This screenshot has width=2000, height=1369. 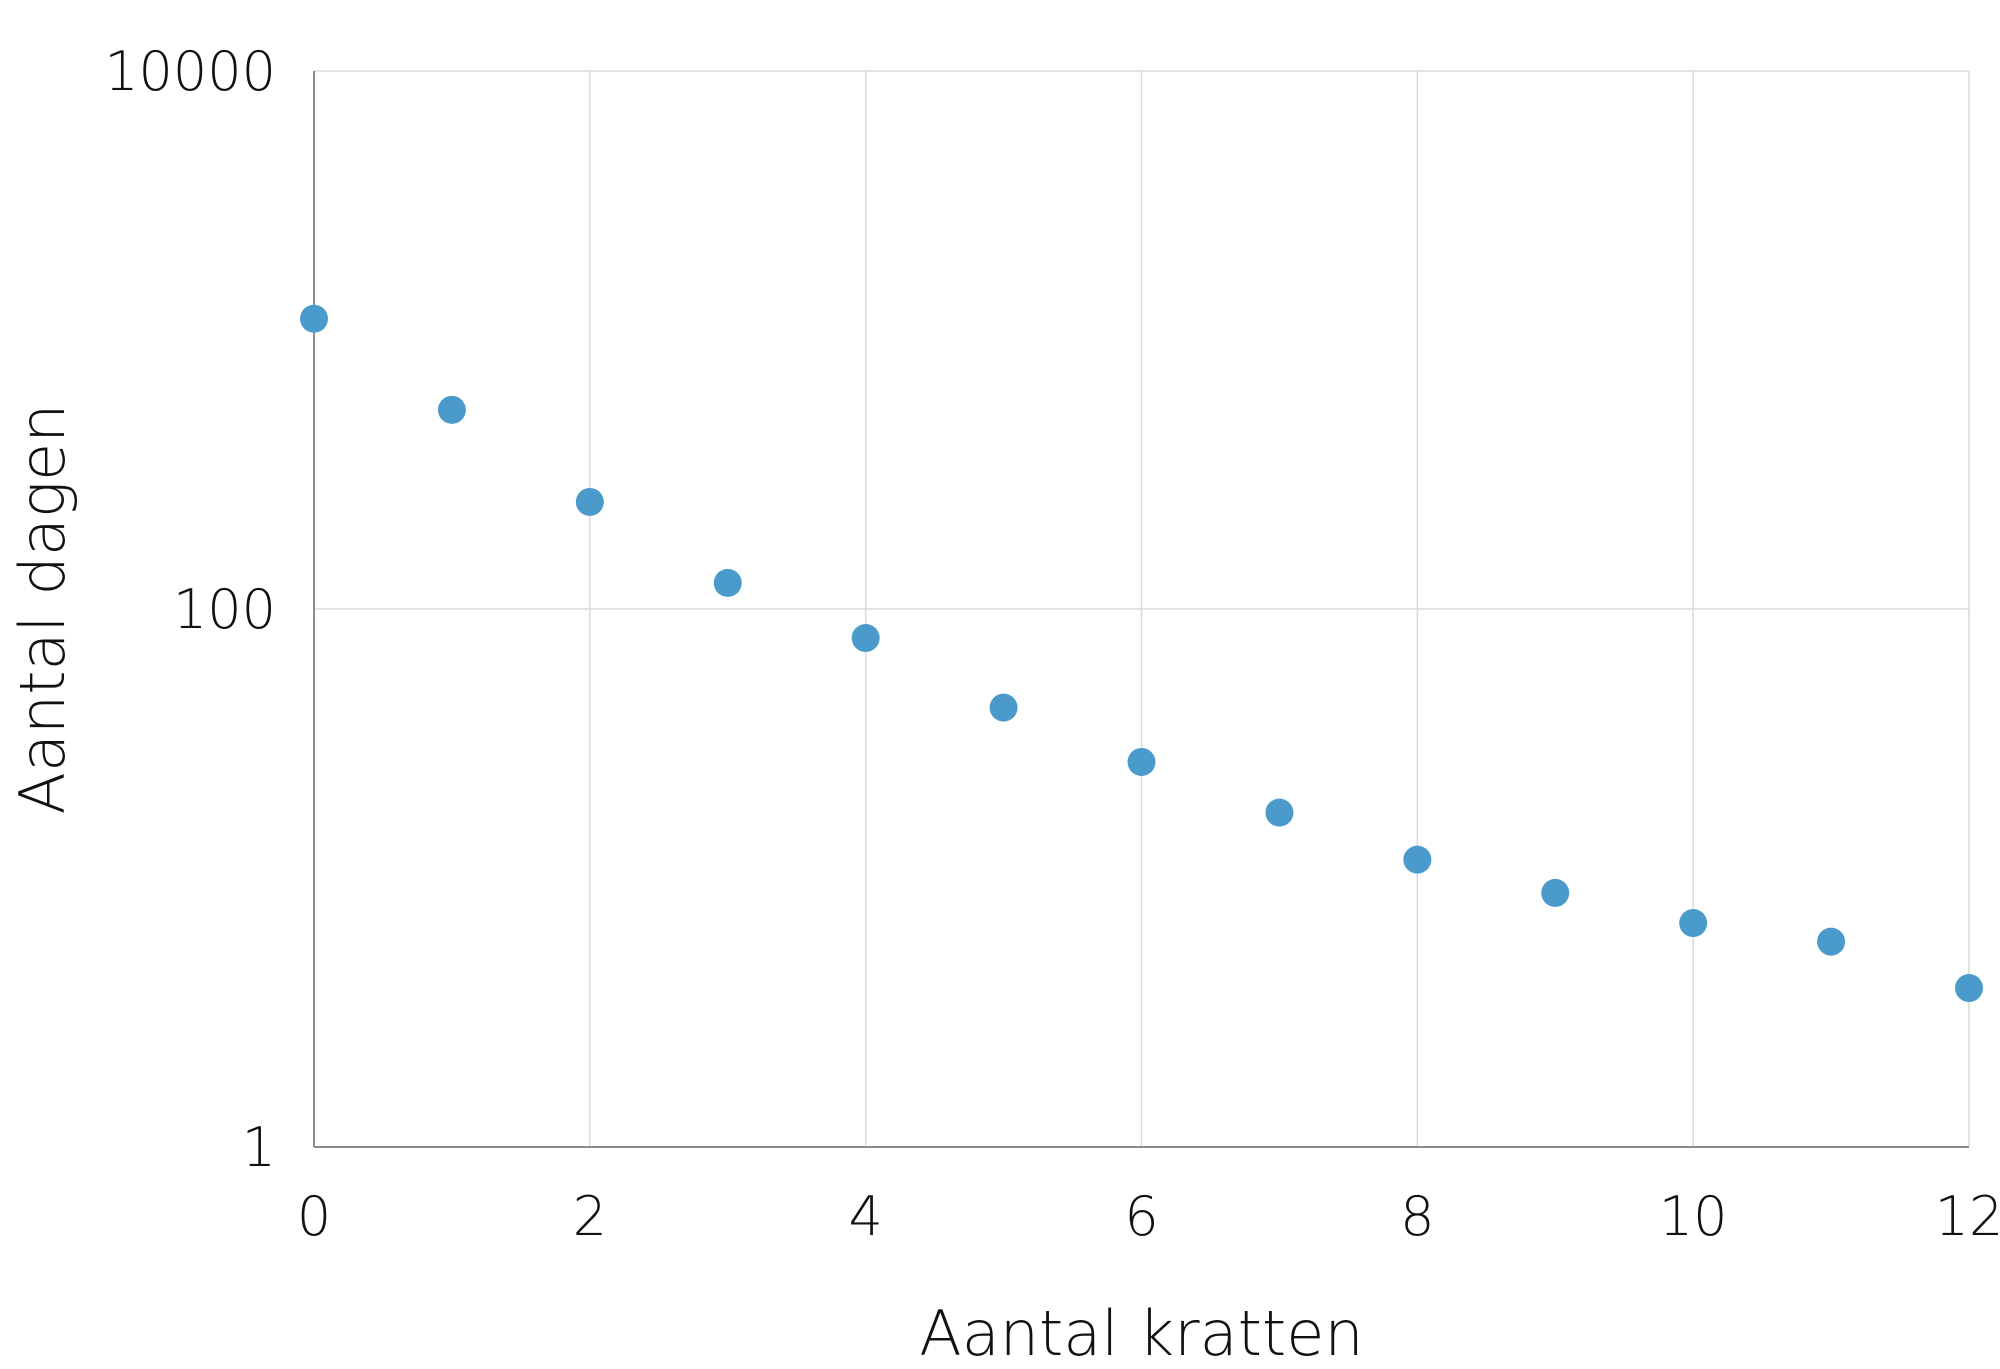 What do you see at coordinates (1417, 1216) in the screenshot?
I see `x-tick-label: 8` at bounding box center [1417, 1216].